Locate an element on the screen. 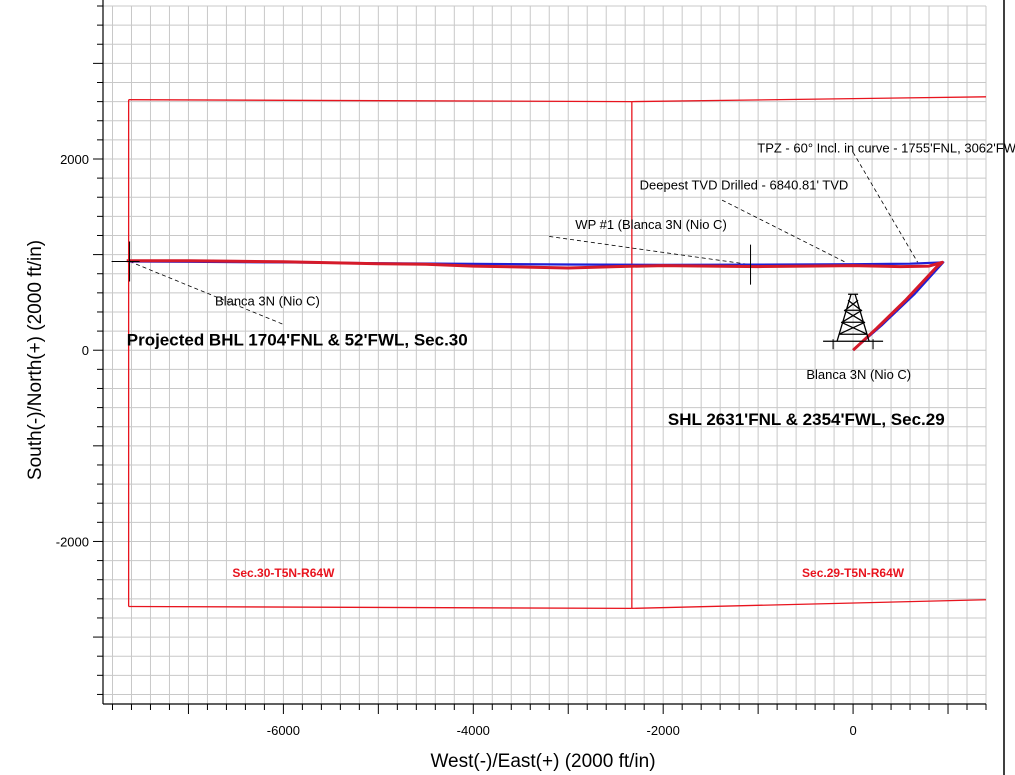  well-path-series is located at coordinates (535, 305).